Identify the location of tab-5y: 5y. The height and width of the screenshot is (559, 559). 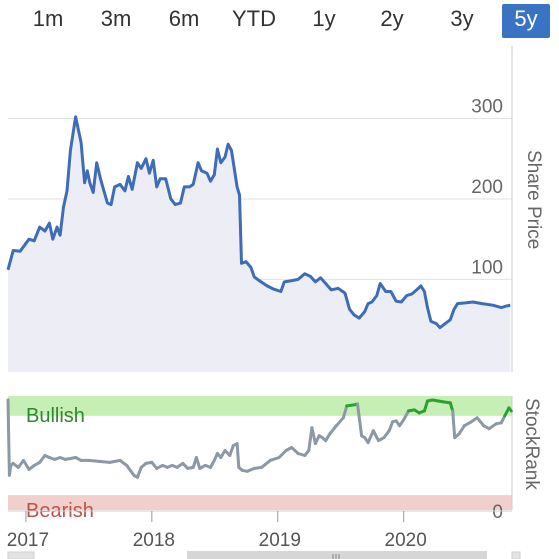
(526, 21).